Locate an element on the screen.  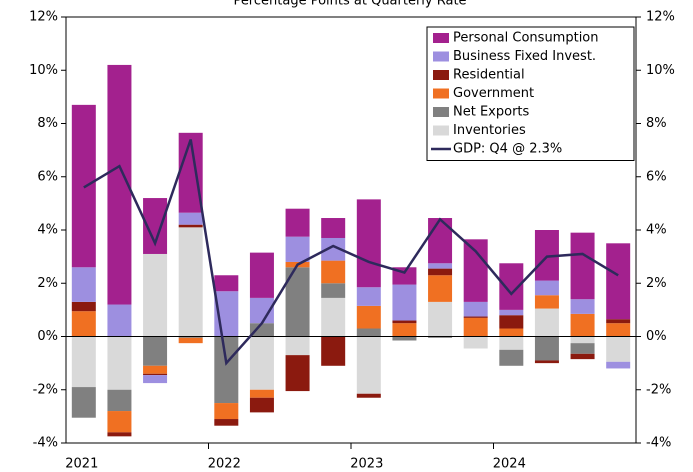
y2-tick-label: -4% is located at coordinates (658, 443).